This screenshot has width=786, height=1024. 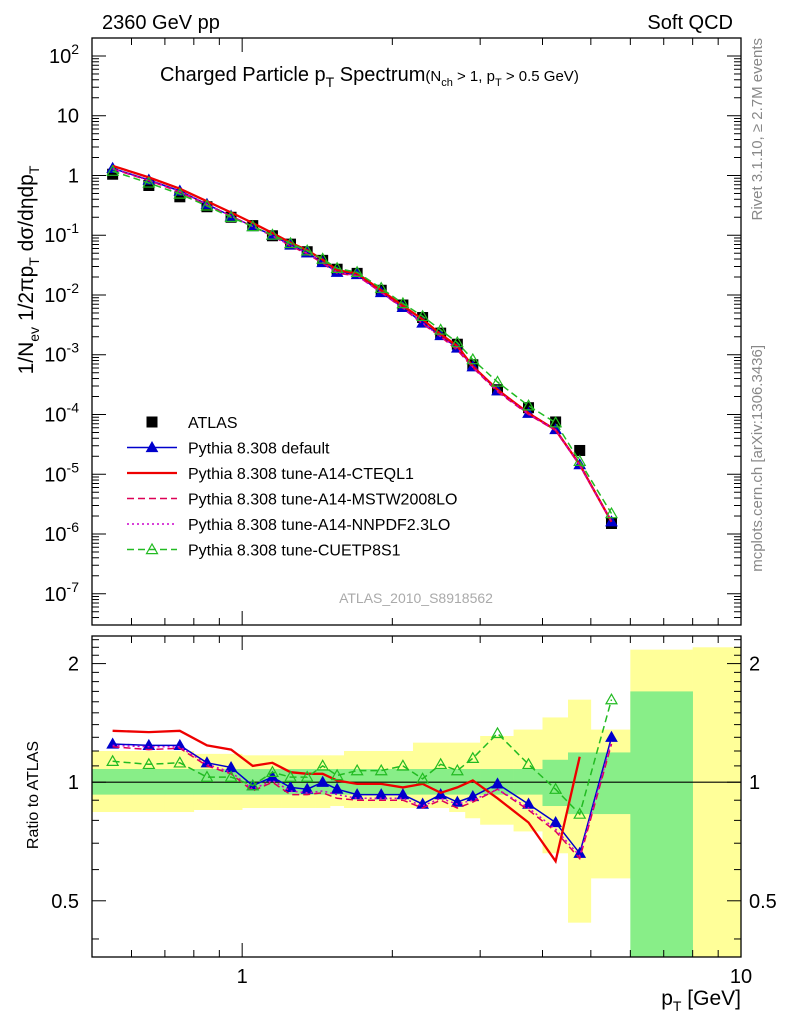 I want to click on legend-entry: Pythia 8.308 tune-A14-NNPDF2.3LO, so click(x=288, y=525).